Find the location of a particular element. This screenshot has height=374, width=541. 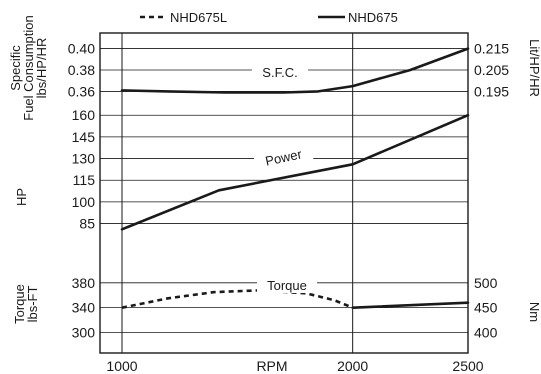

sfc-annotation: S.F.C. is located at coordinates (280, 72).